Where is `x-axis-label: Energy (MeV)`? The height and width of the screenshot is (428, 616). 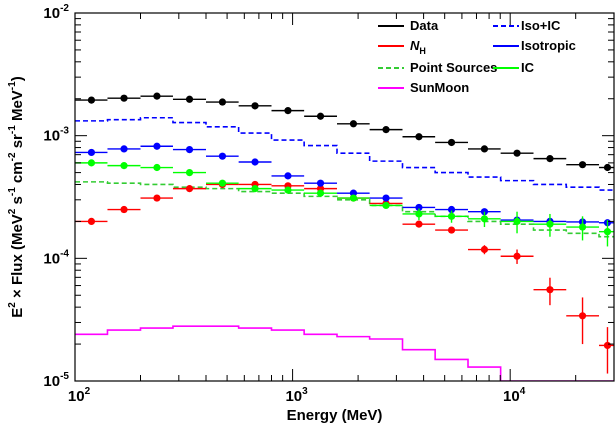 x-axis-label: Energy (MeV) is located at coordinates (335, 415).